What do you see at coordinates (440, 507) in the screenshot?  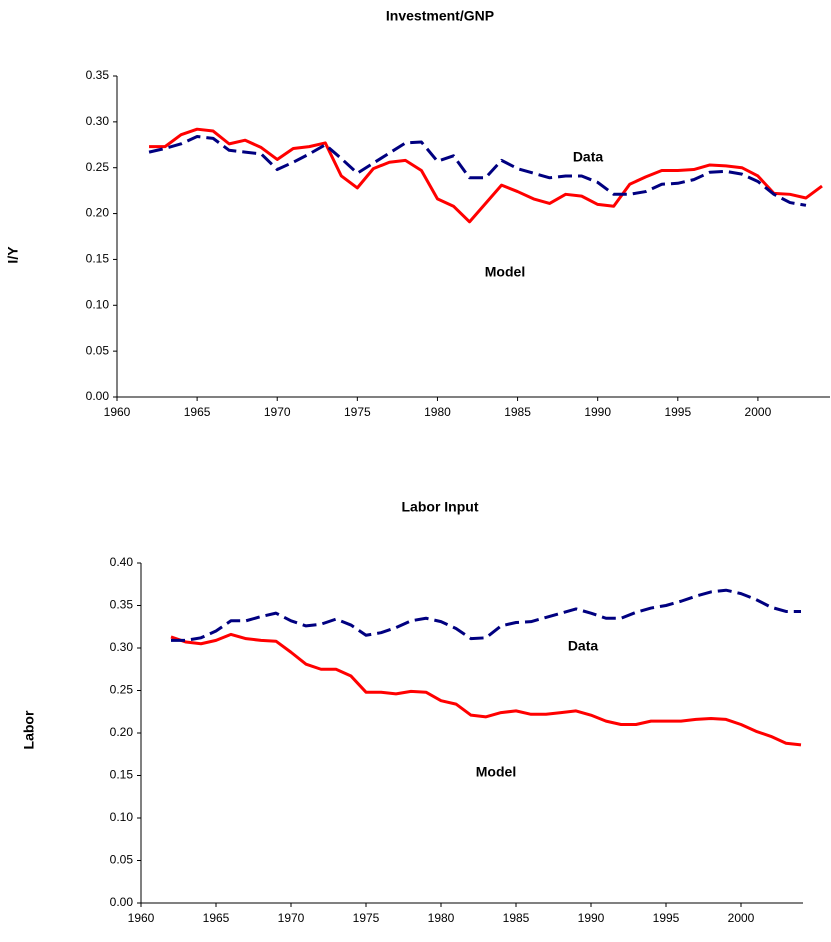 I see `chart-title: Labor Input` at bounding box center [440, 507].